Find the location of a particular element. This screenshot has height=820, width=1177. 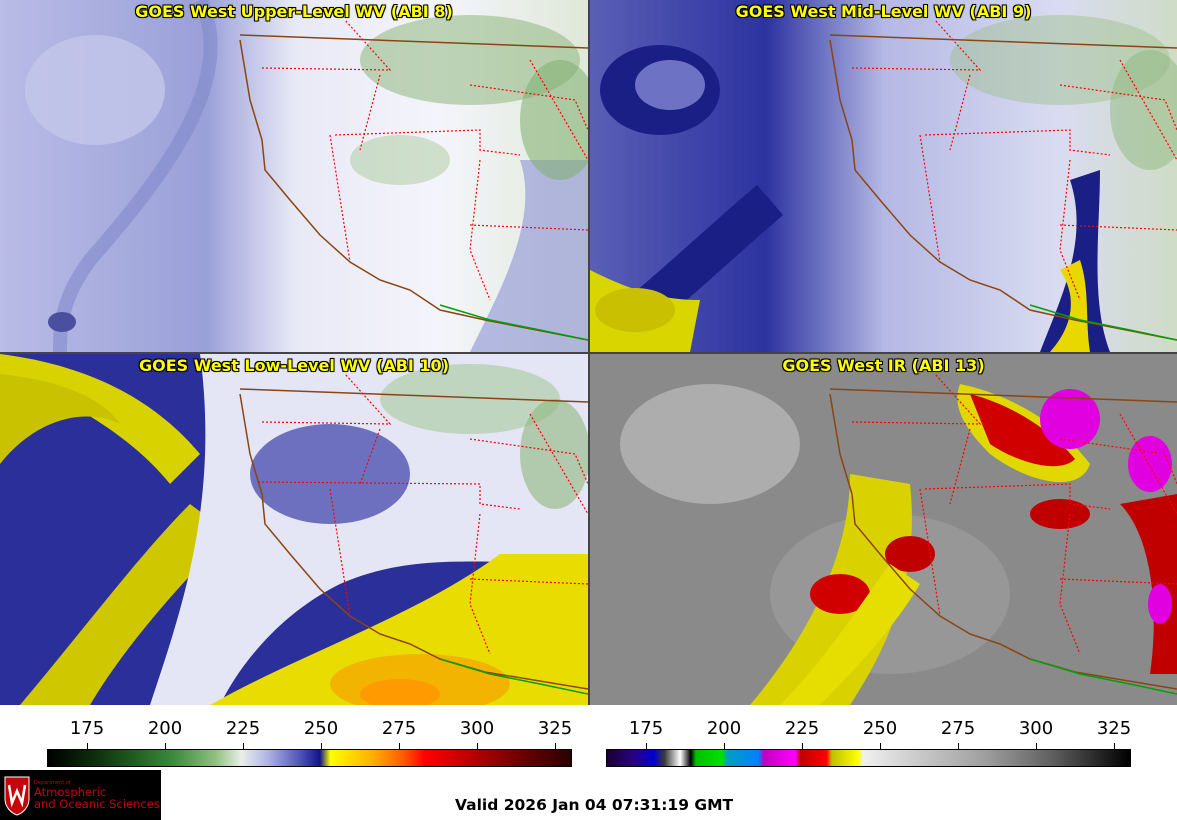

logo-dept-text: Department of is located at coordinates (52, 783).